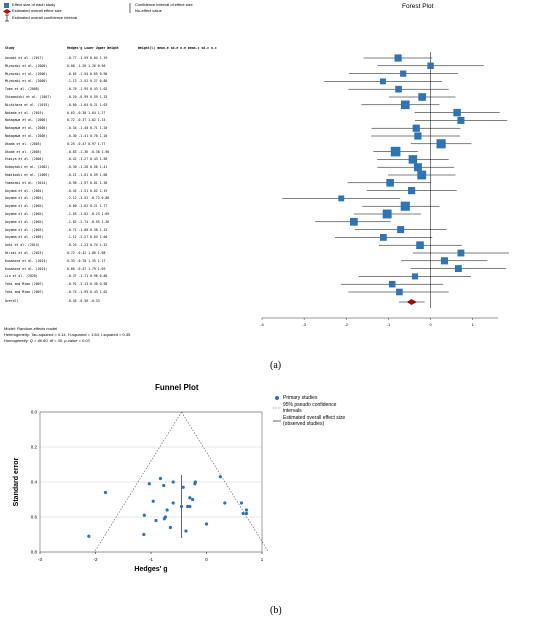 This screenshot has width=550, height=620. Describe the element at coordinates (86, 260) in the screenshot. I see `study-values: 0.33 -0.70 1.35 1.17` at that location.